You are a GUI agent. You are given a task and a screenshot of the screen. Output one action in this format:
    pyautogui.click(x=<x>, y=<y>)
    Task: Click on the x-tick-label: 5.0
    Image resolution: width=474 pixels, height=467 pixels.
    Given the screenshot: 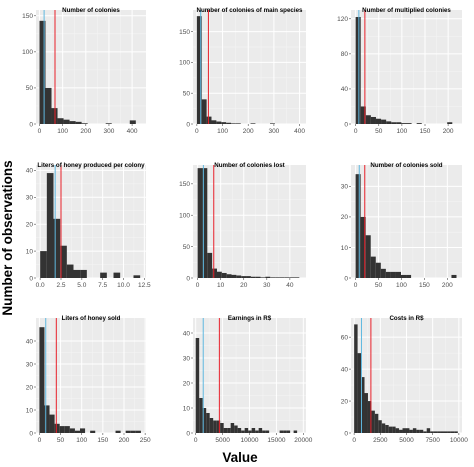 What is the action you would take?
    pyautogui.click(x=81, y=285)
    